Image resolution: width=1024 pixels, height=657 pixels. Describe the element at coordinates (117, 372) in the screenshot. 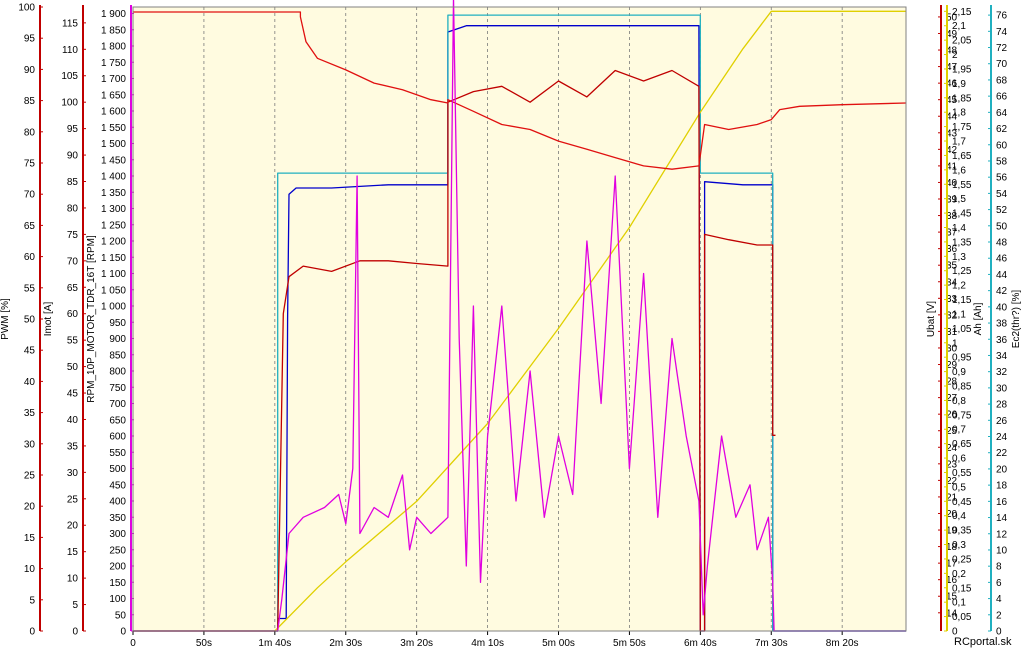

I see `rpm-tick-label: 800` at that location.